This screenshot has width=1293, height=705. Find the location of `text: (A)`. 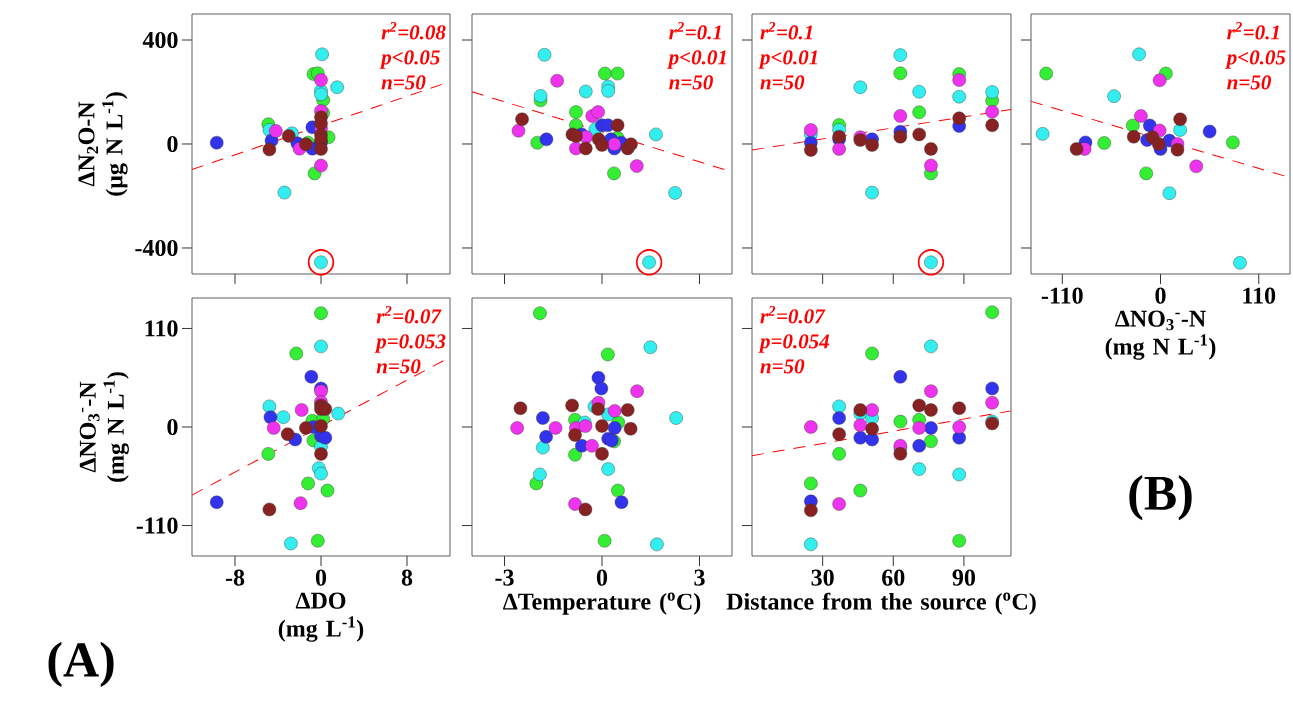

text: (A) is located at coordinates (81, 664).